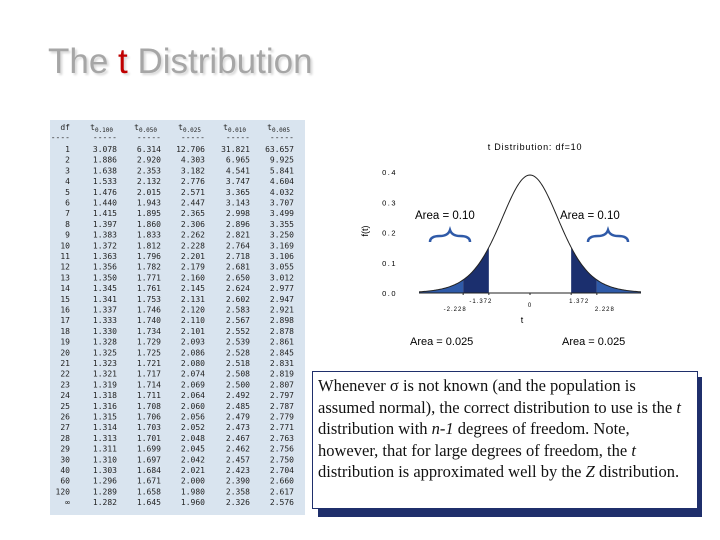 Image resolution: width=720 pixels, height=540 pixels. I want to click on table-cell: 2.145, so click(193, 288).